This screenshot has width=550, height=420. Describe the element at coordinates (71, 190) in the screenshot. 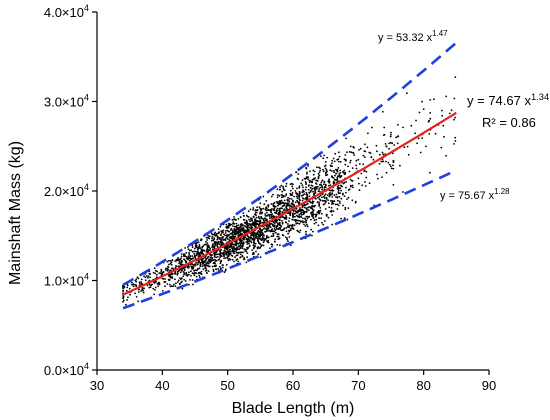

I see `y-axis: 0.0×104 1.0×104 2.0×104 3.0×104 4.0×104` at that location.